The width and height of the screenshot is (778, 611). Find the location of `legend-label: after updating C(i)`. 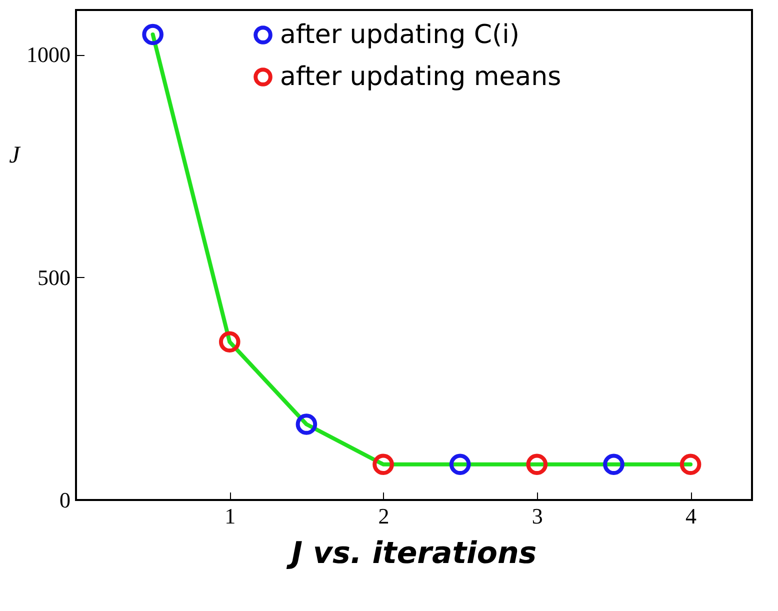

legend-label: after updating C(i) is located at coordinates (400, 35).